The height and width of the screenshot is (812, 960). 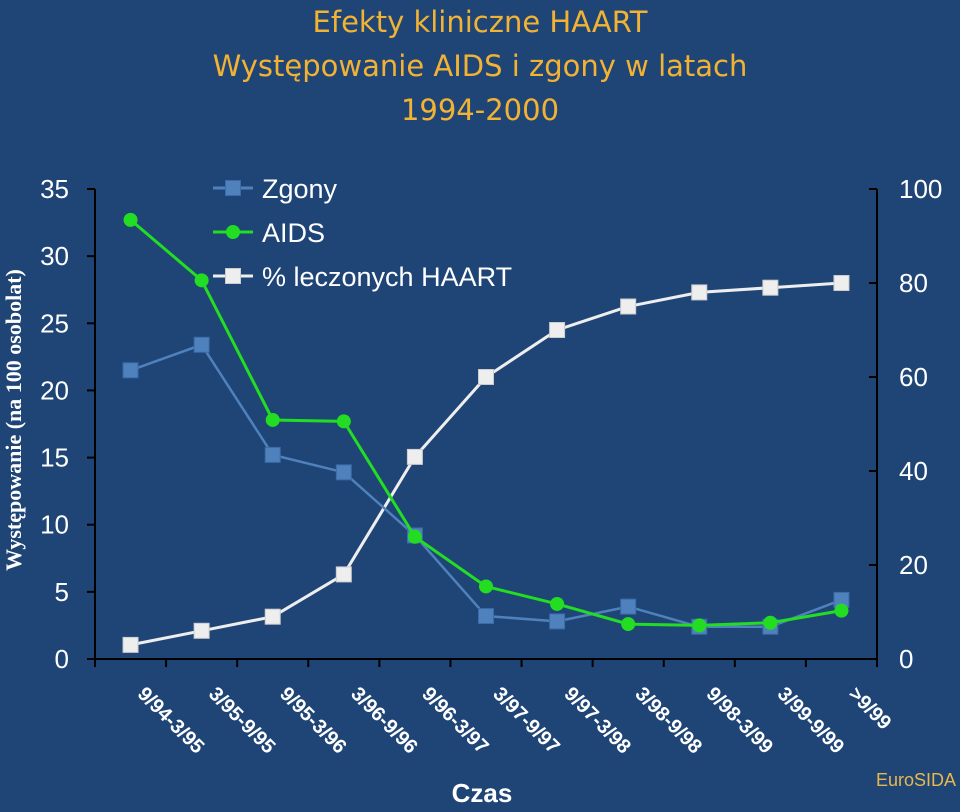 What do you see at coordinates (54, 525) in the screenshot?
I see `y-tick-label: 10` at bounding box center [54, 525].